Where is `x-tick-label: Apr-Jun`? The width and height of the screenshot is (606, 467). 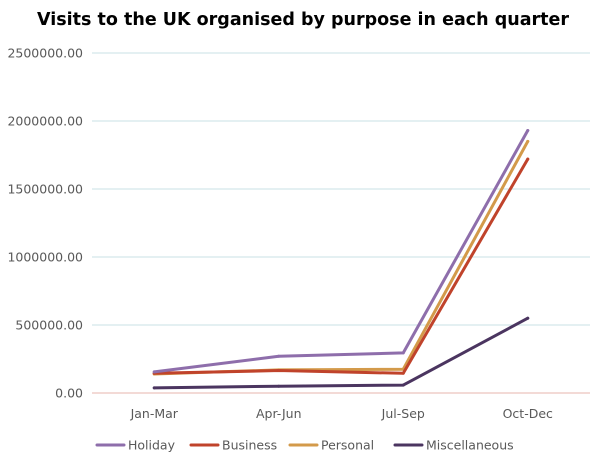 x-tick-label: Apr-Jun is located at coordinates (279, 413).